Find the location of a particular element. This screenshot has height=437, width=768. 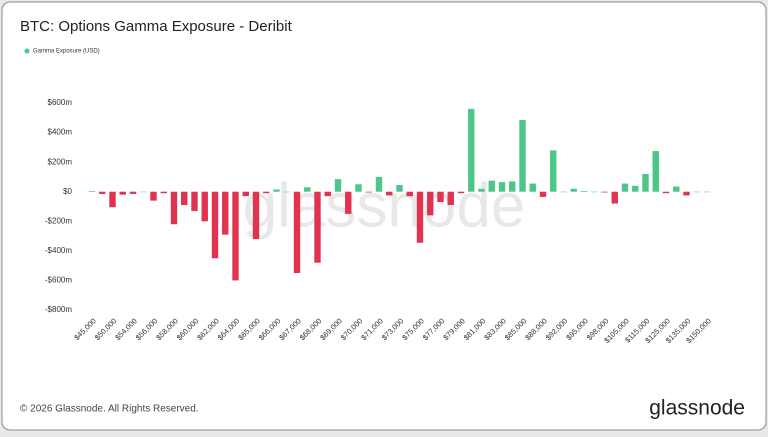

y-tick-label: -$200m is located at coordinates (58, 220).